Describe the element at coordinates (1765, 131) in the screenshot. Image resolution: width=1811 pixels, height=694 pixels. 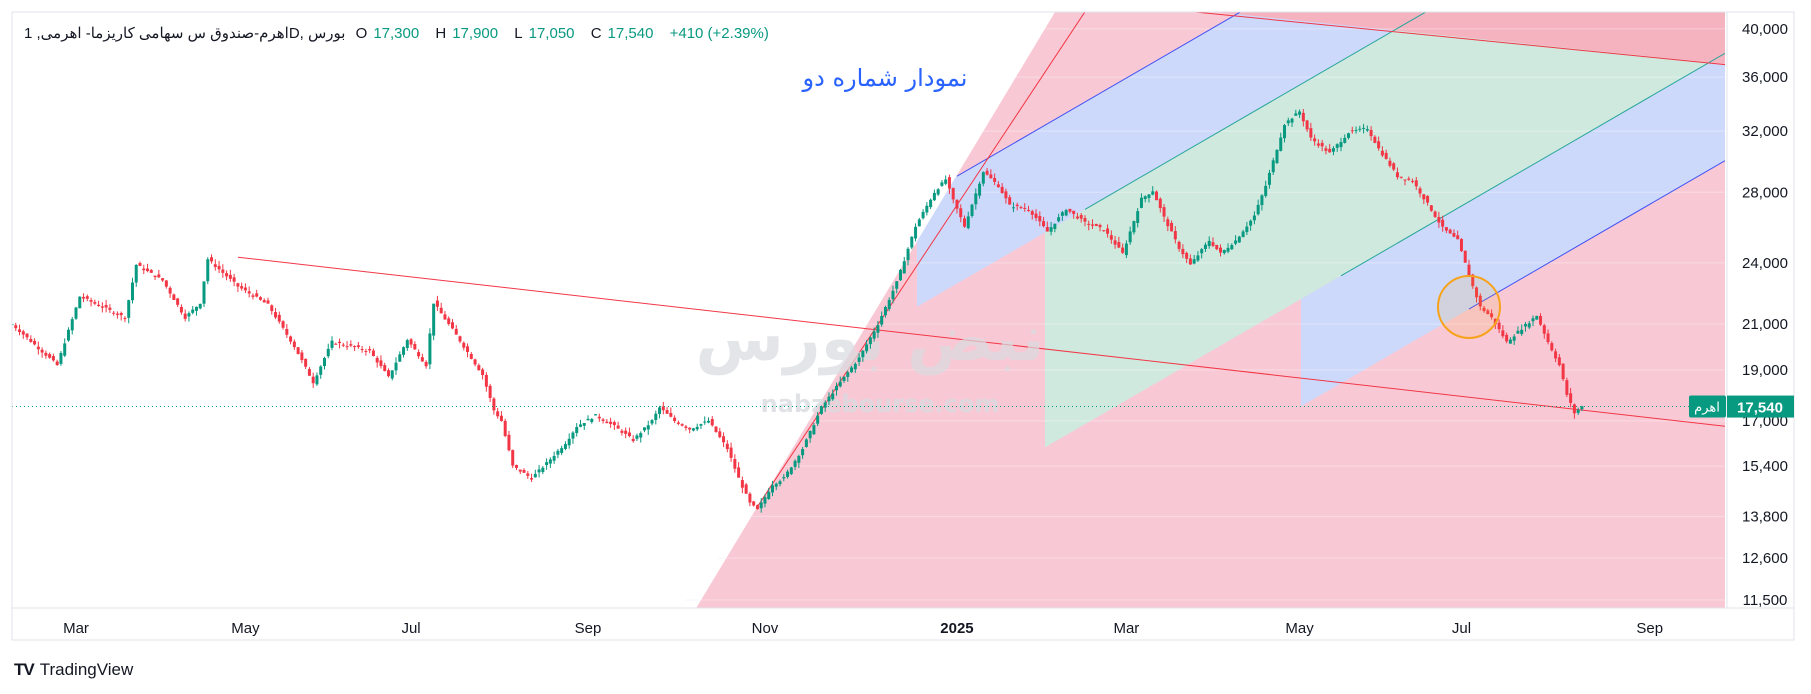
I see `y-tick-label: 32,000` at that location.